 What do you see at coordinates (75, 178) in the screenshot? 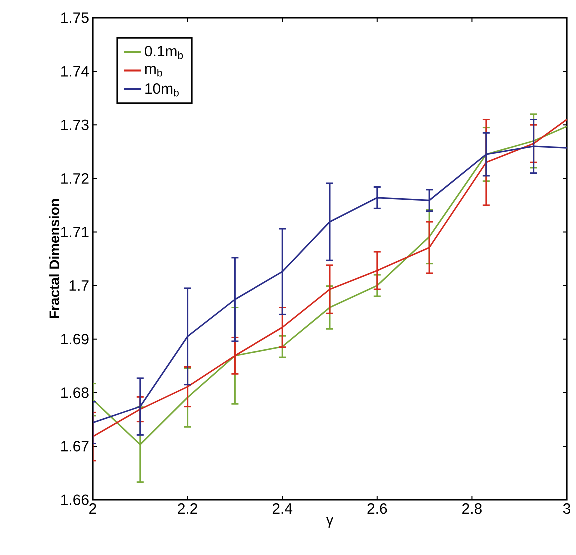
I see `y-tick-label: 1.72` at bounding box center [75, 178].